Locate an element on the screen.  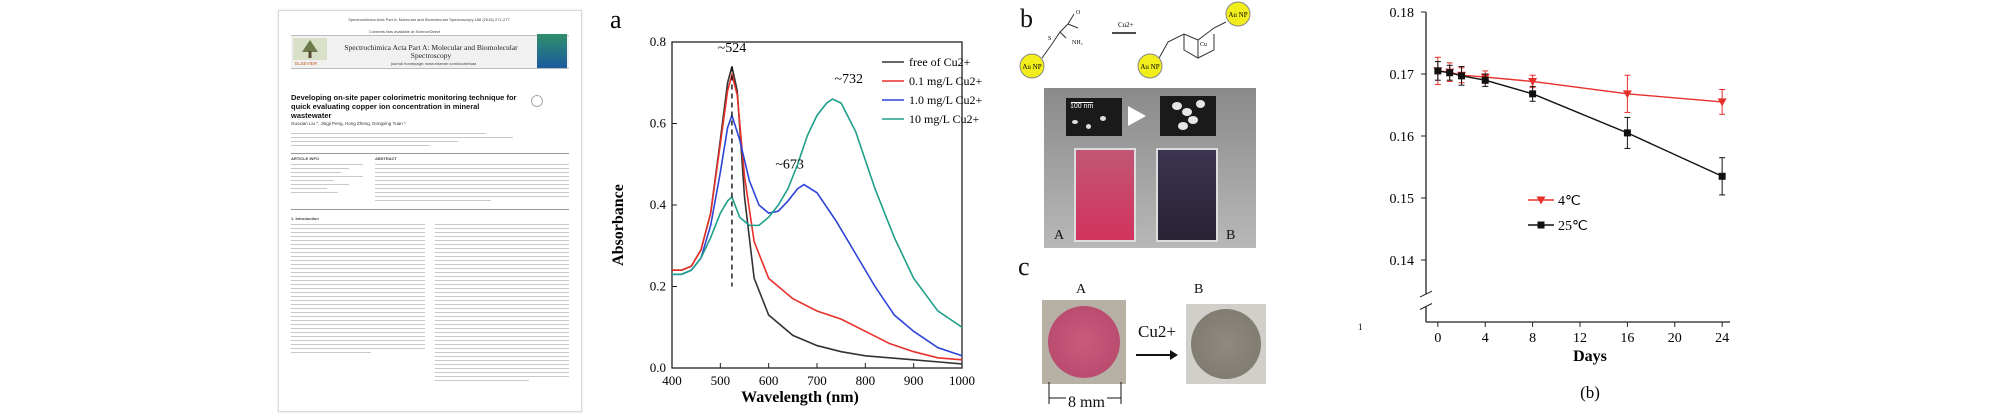
y-tick-label: 0.14 is located at coordinates (1402, 261).